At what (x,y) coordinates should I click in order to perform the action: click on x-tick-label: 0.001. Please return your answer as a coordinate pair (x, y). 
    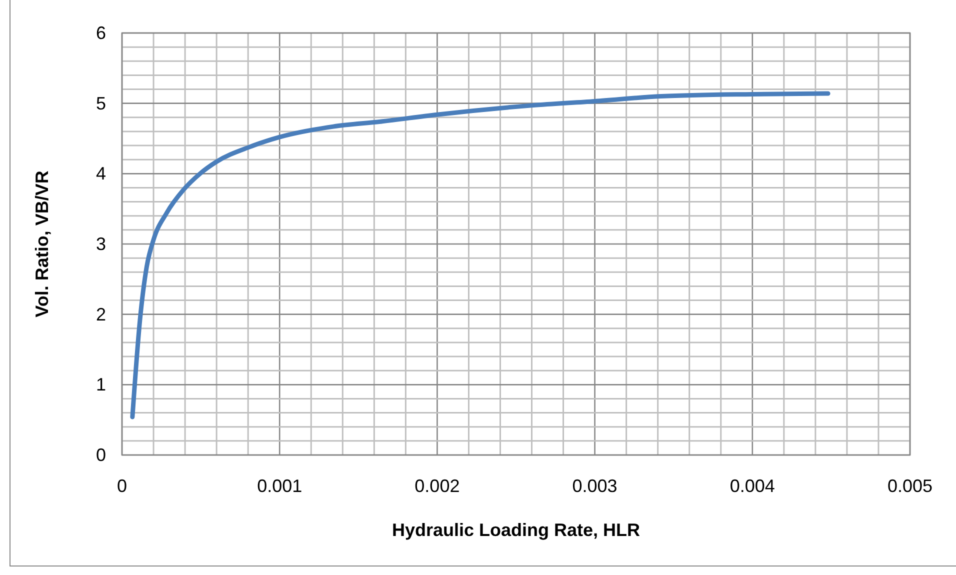
    Looking at the image, I should click on (279, 486).